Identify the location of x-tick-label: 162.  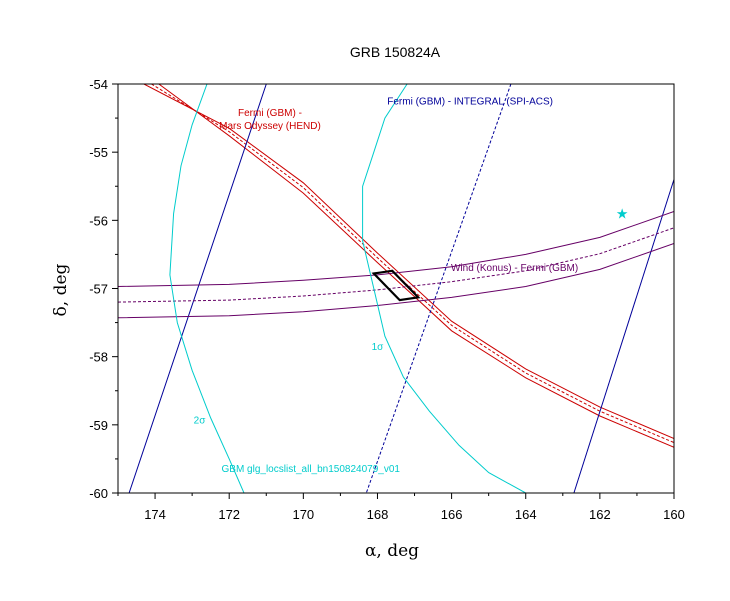
(600, 514).